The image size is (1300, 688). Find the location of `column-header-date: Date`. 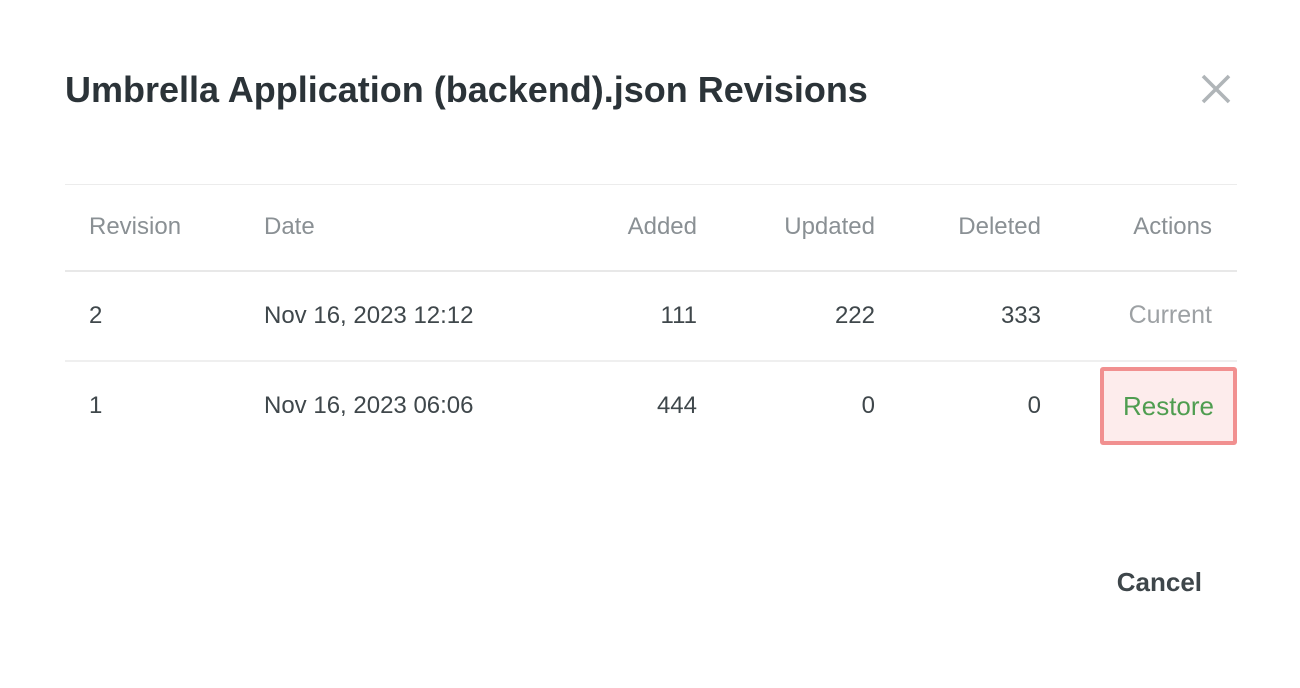

column-header-date: Date is located at coordinates (289, 227).